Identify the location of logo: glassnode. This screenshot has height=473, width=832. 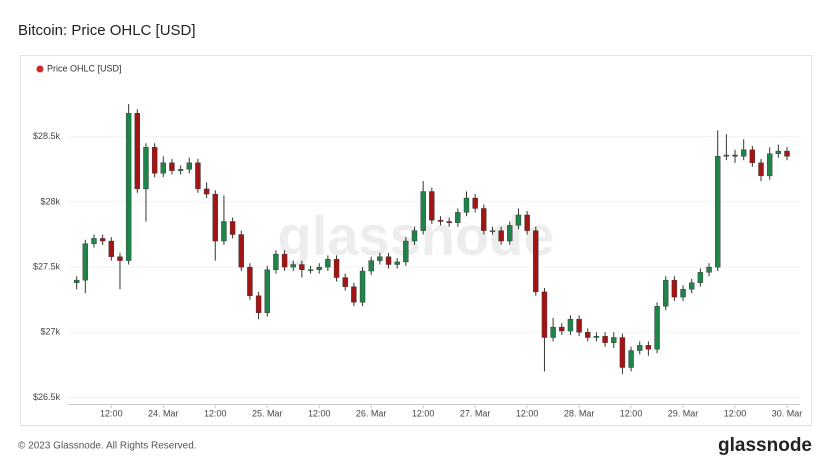
(765, 445).